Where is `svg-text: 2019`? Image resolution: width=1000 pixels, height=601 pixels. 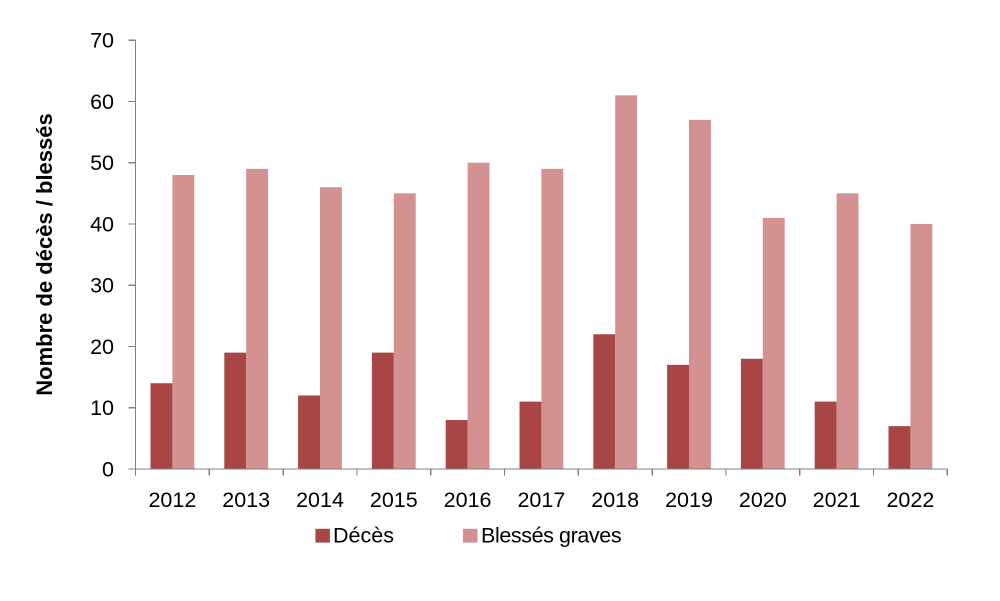 svg-text: 2019 is located at coordinates (689, 500).